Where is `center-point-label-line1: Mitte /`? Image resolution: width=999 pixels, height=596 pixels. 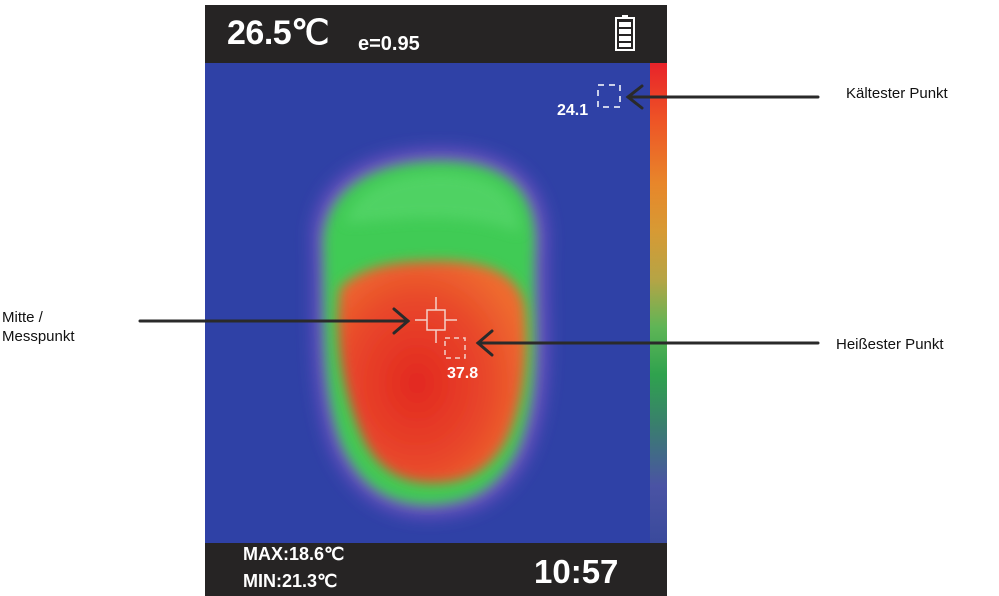 center-point-label-line1: Mitte / is located at coordinates (22, 317).